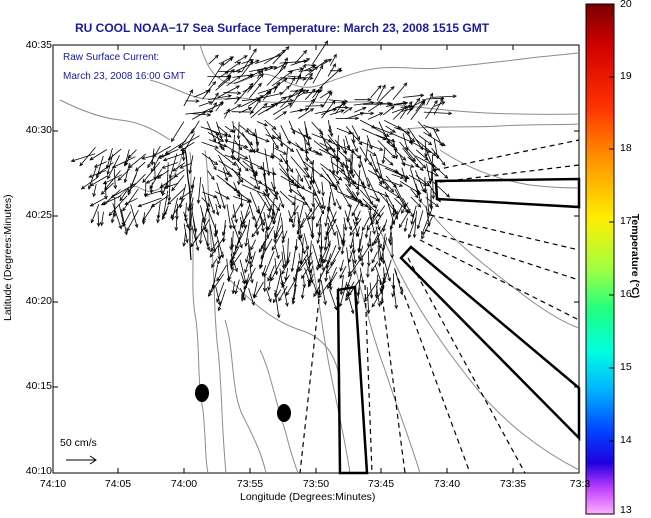 The image size is (651, 518). I want to click on colorbar-tick-label: 20, so click(626, 5).